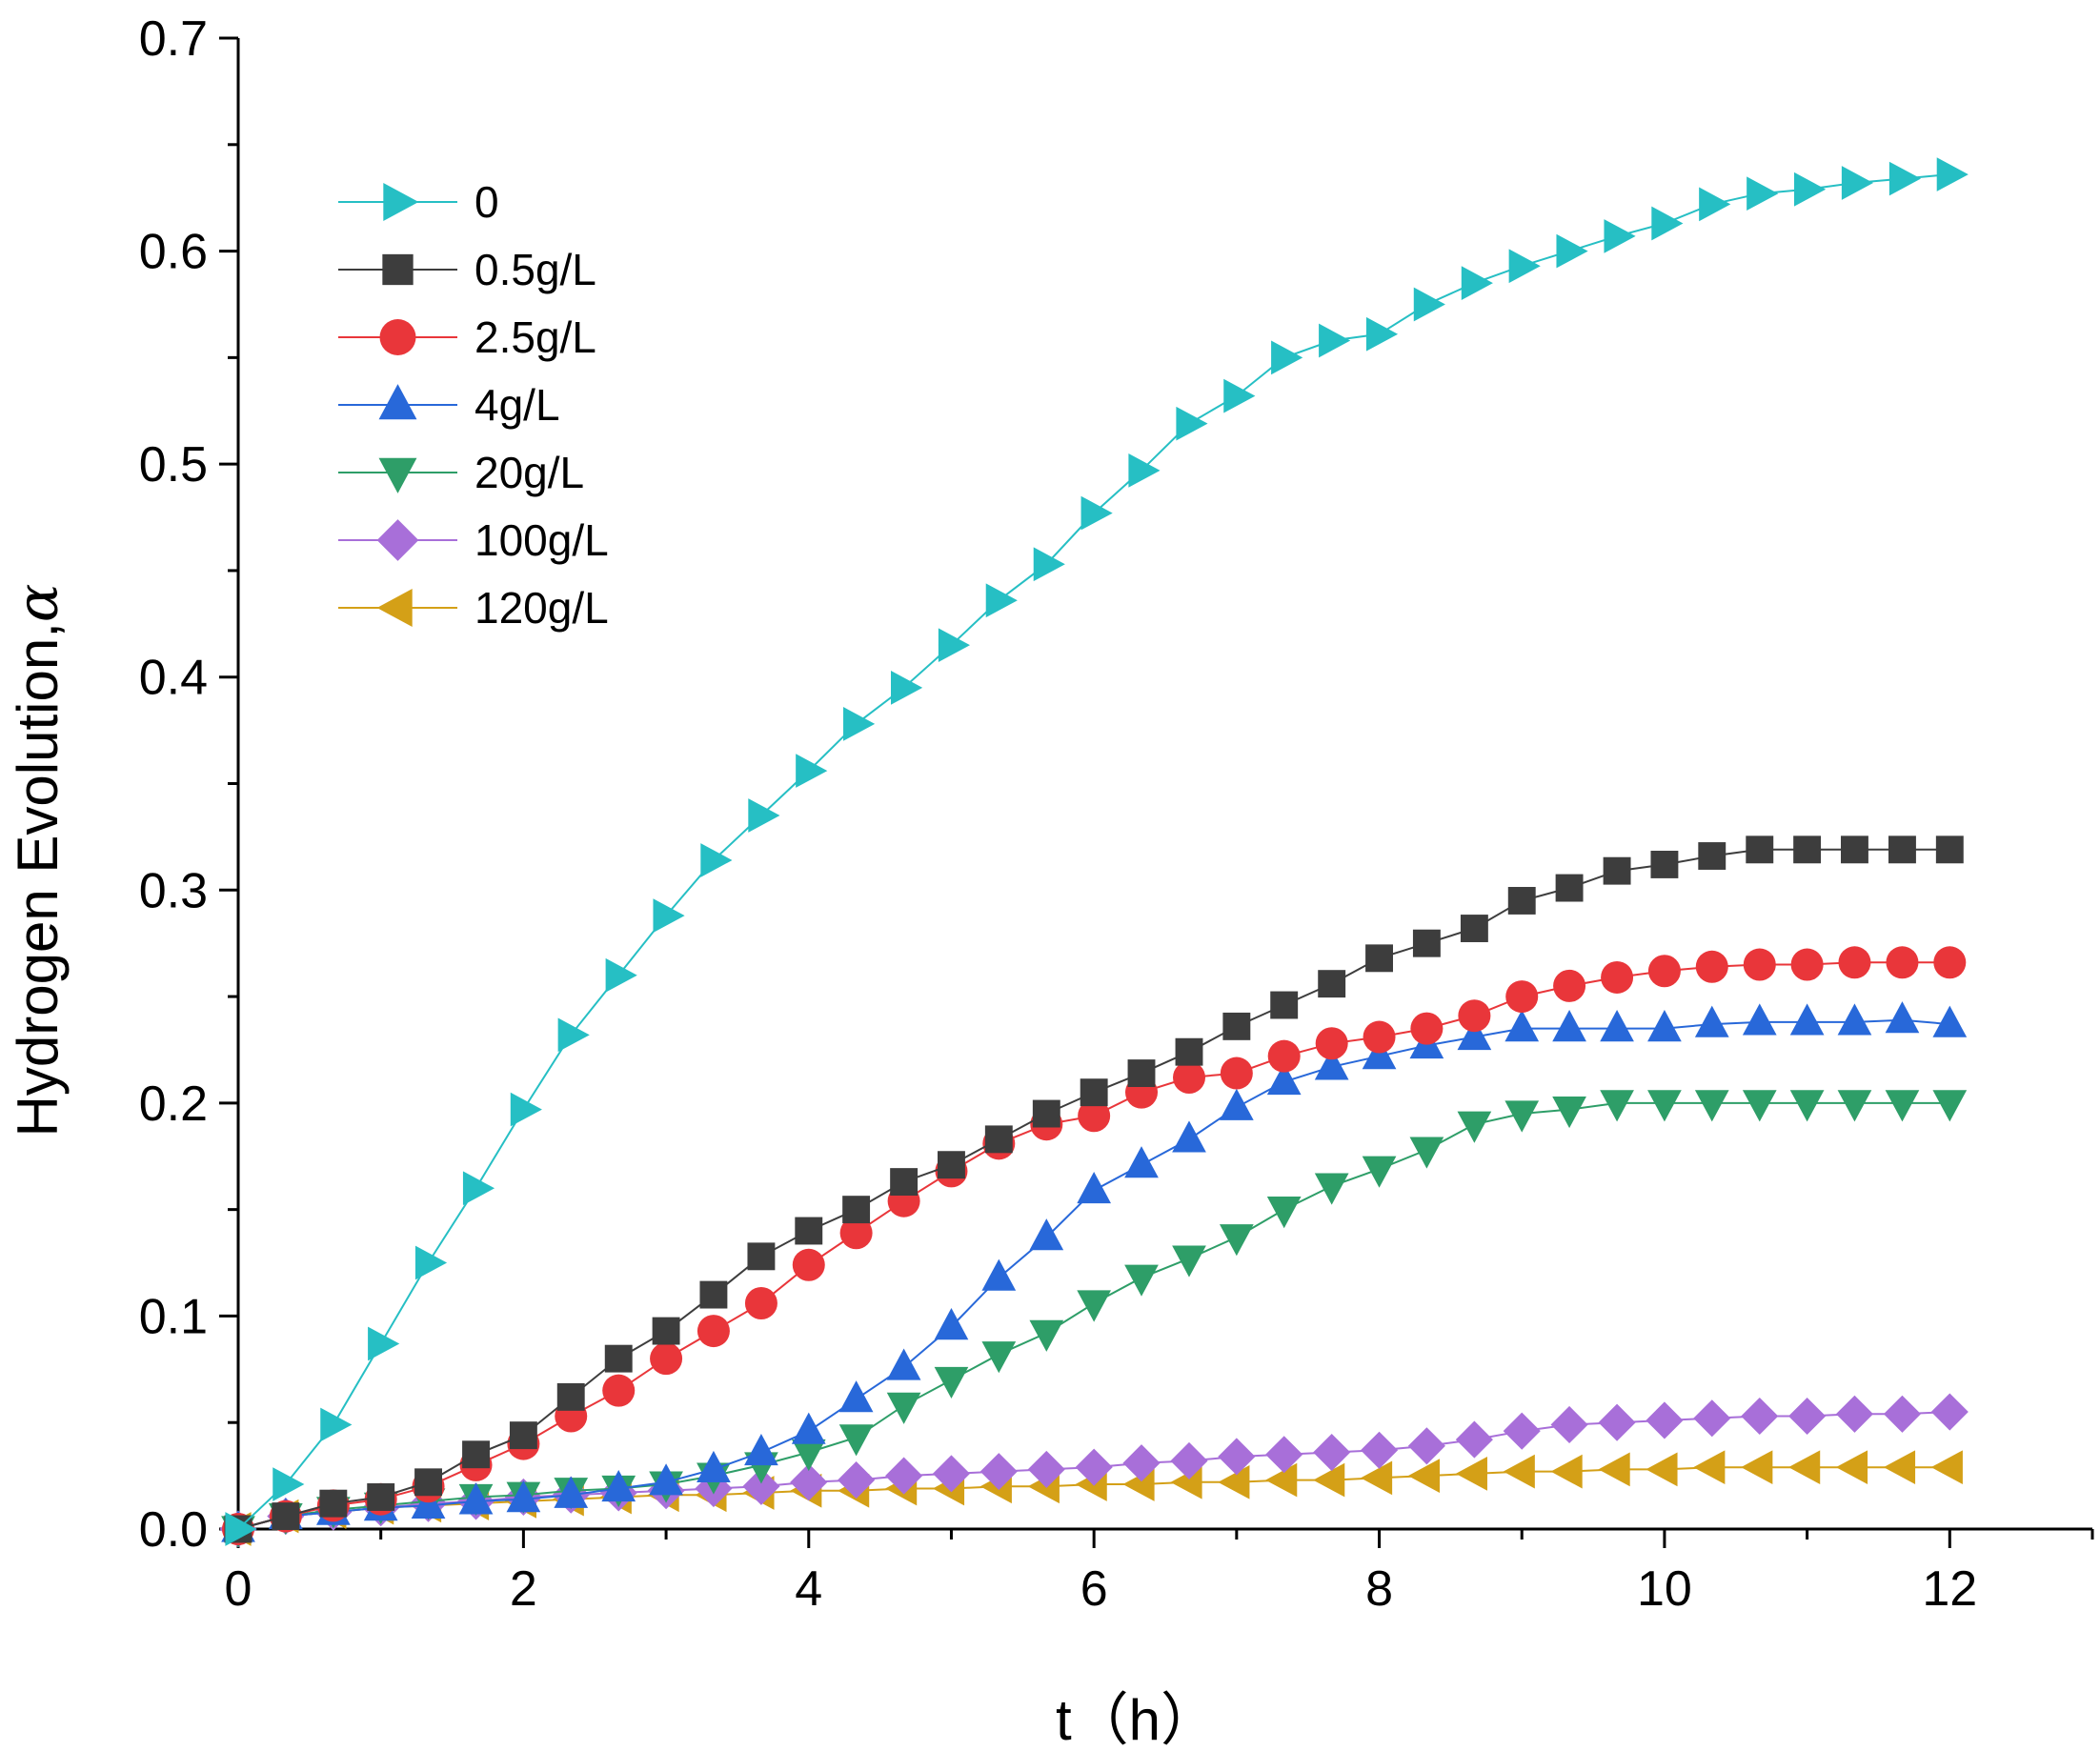 The width and height of the screenshot is (2100, 1751). What do you see at coordinates (173, 890) in the screenshot?
I see `y-tick-label: 0.3` at bounding box center [173, 890].